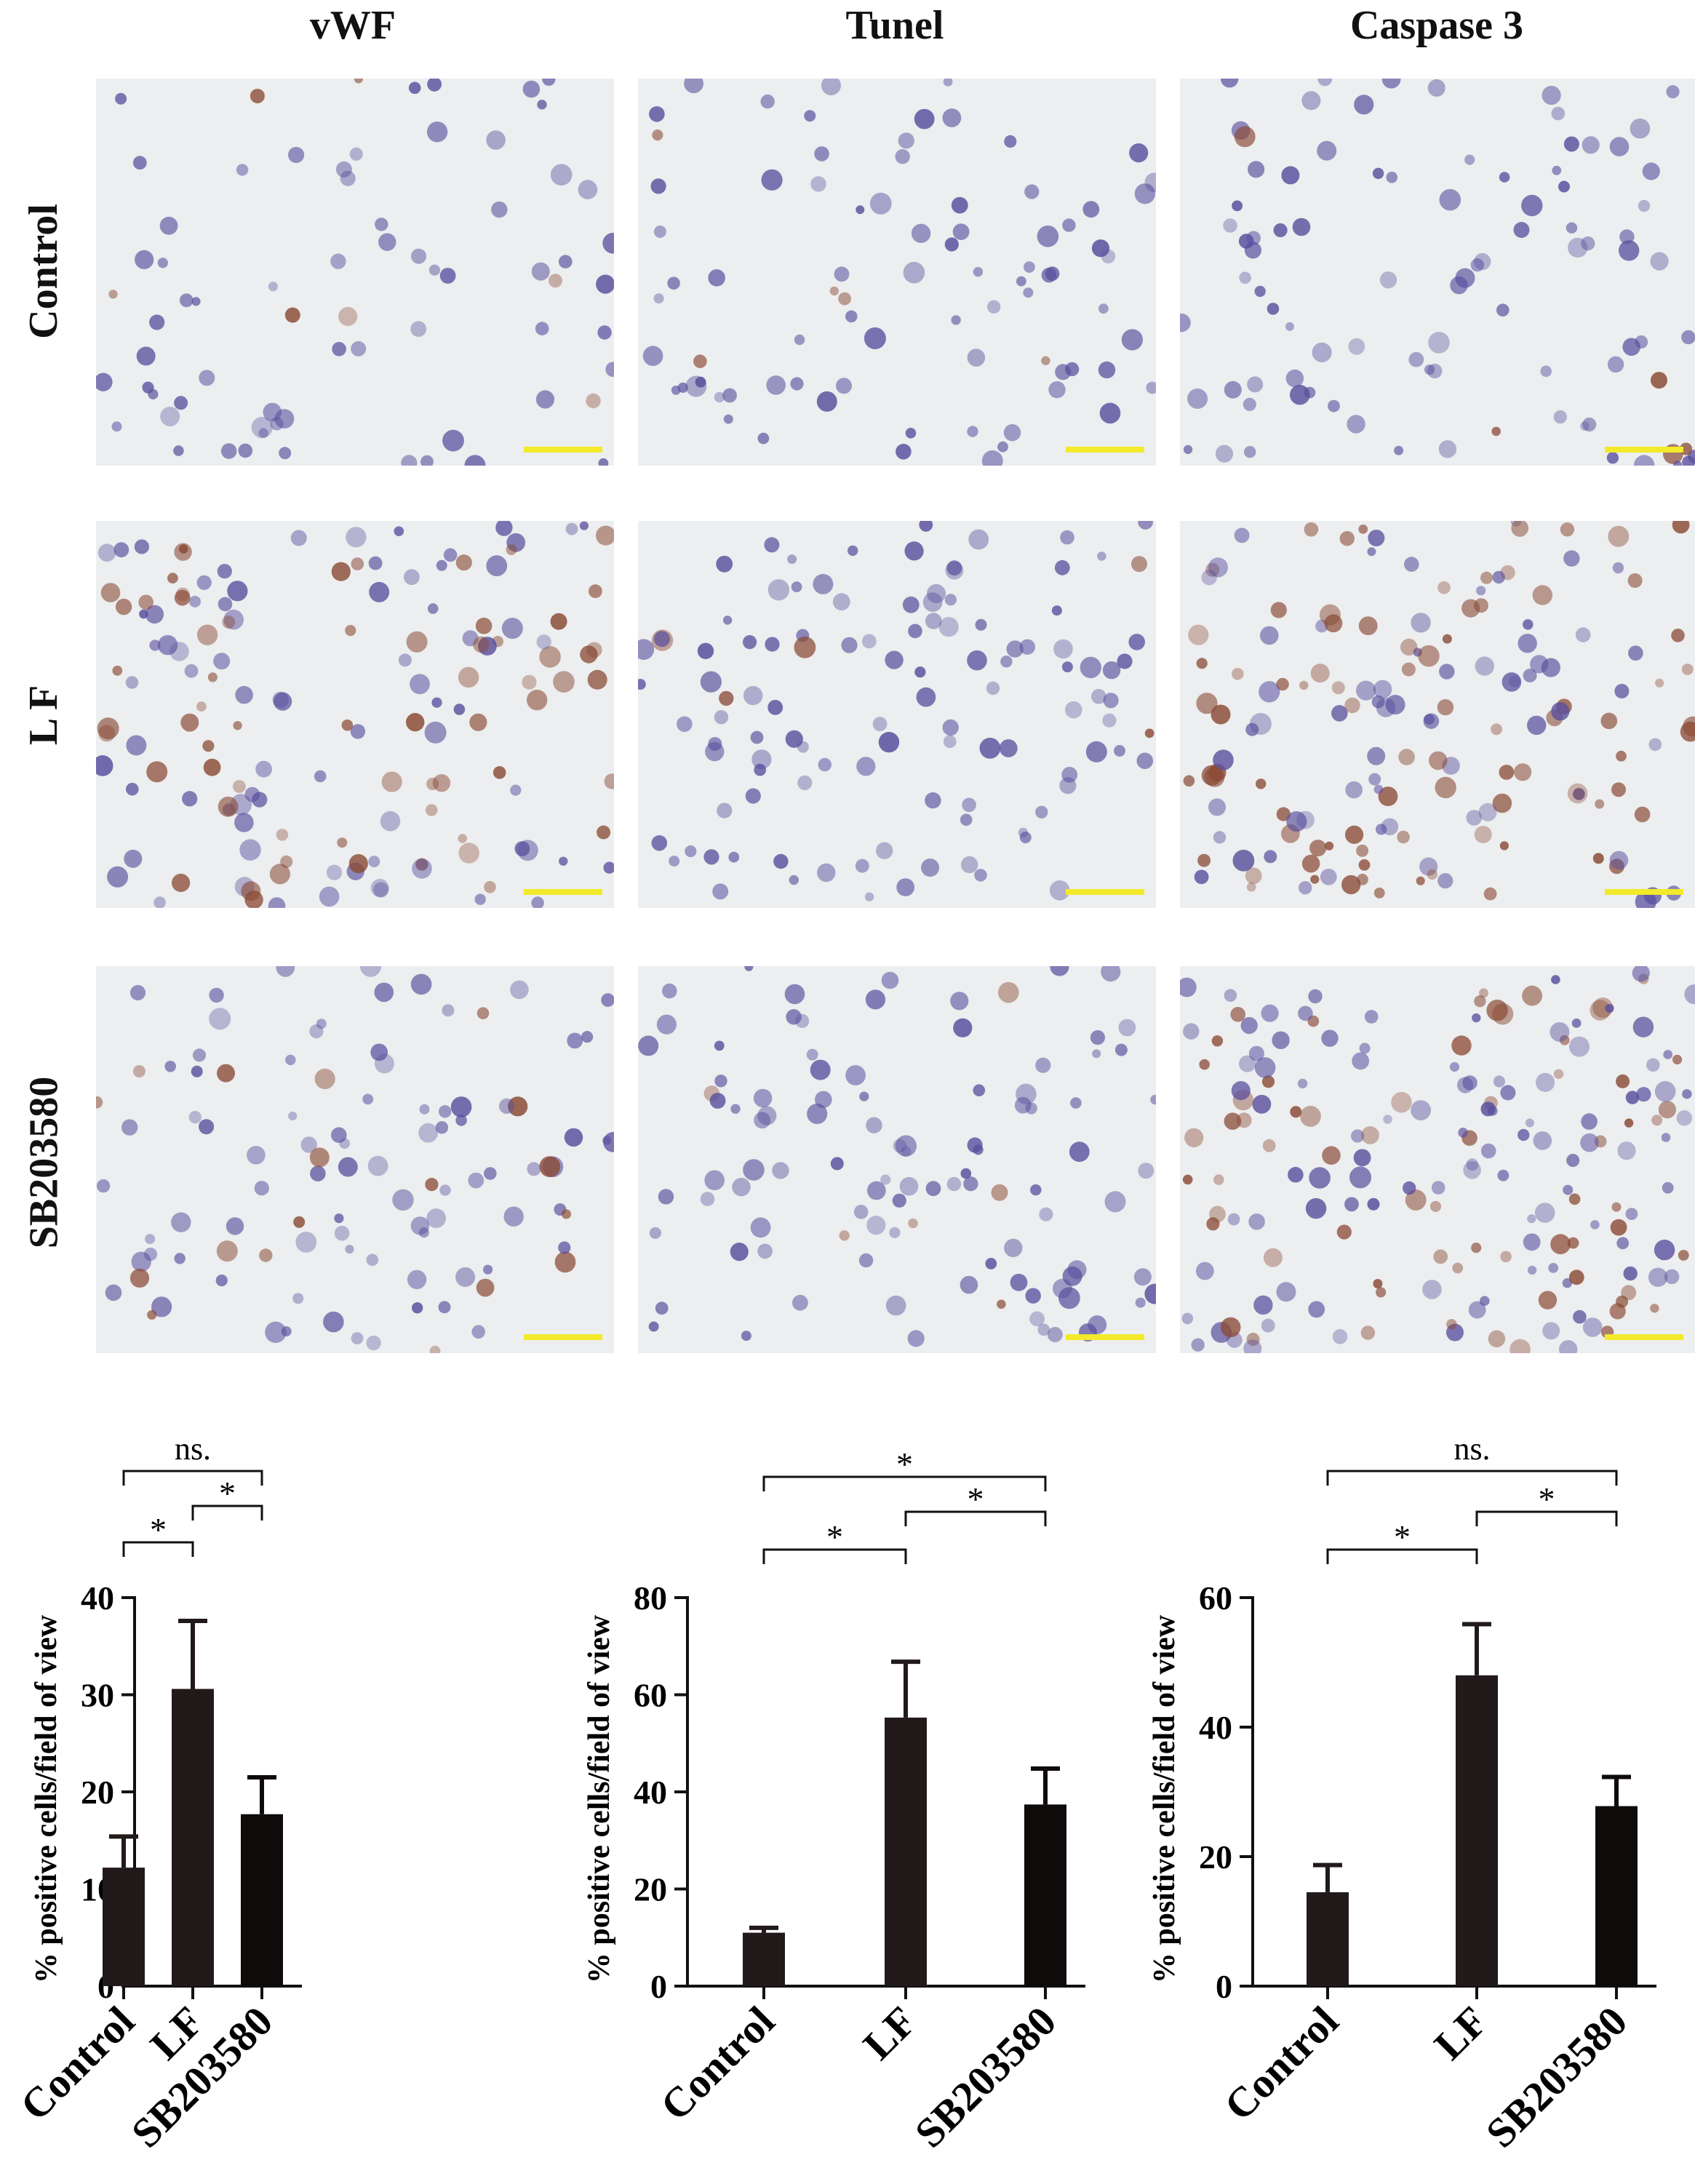  I want to click on bar, so click(1328, 1939).